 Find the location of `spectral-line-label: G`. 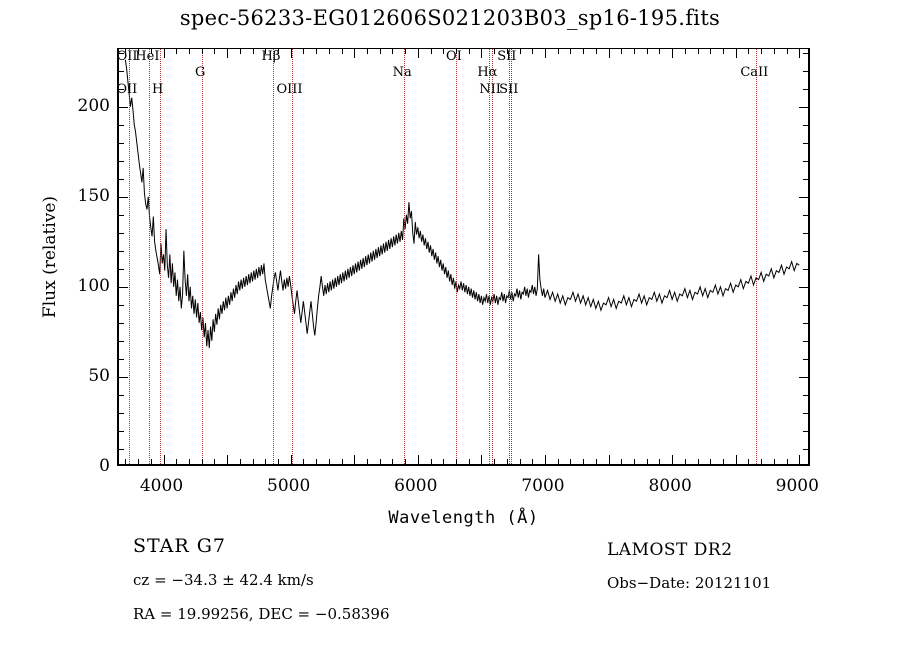

spectral-line-label: G is located at coordinates (200, 72).